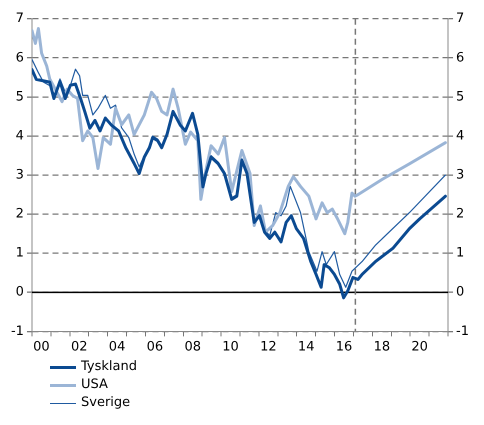  What do you see at coordinates (20, 136) in the screenshot?
I see `y-tick-label: 4` at bounding box center [20, 136].